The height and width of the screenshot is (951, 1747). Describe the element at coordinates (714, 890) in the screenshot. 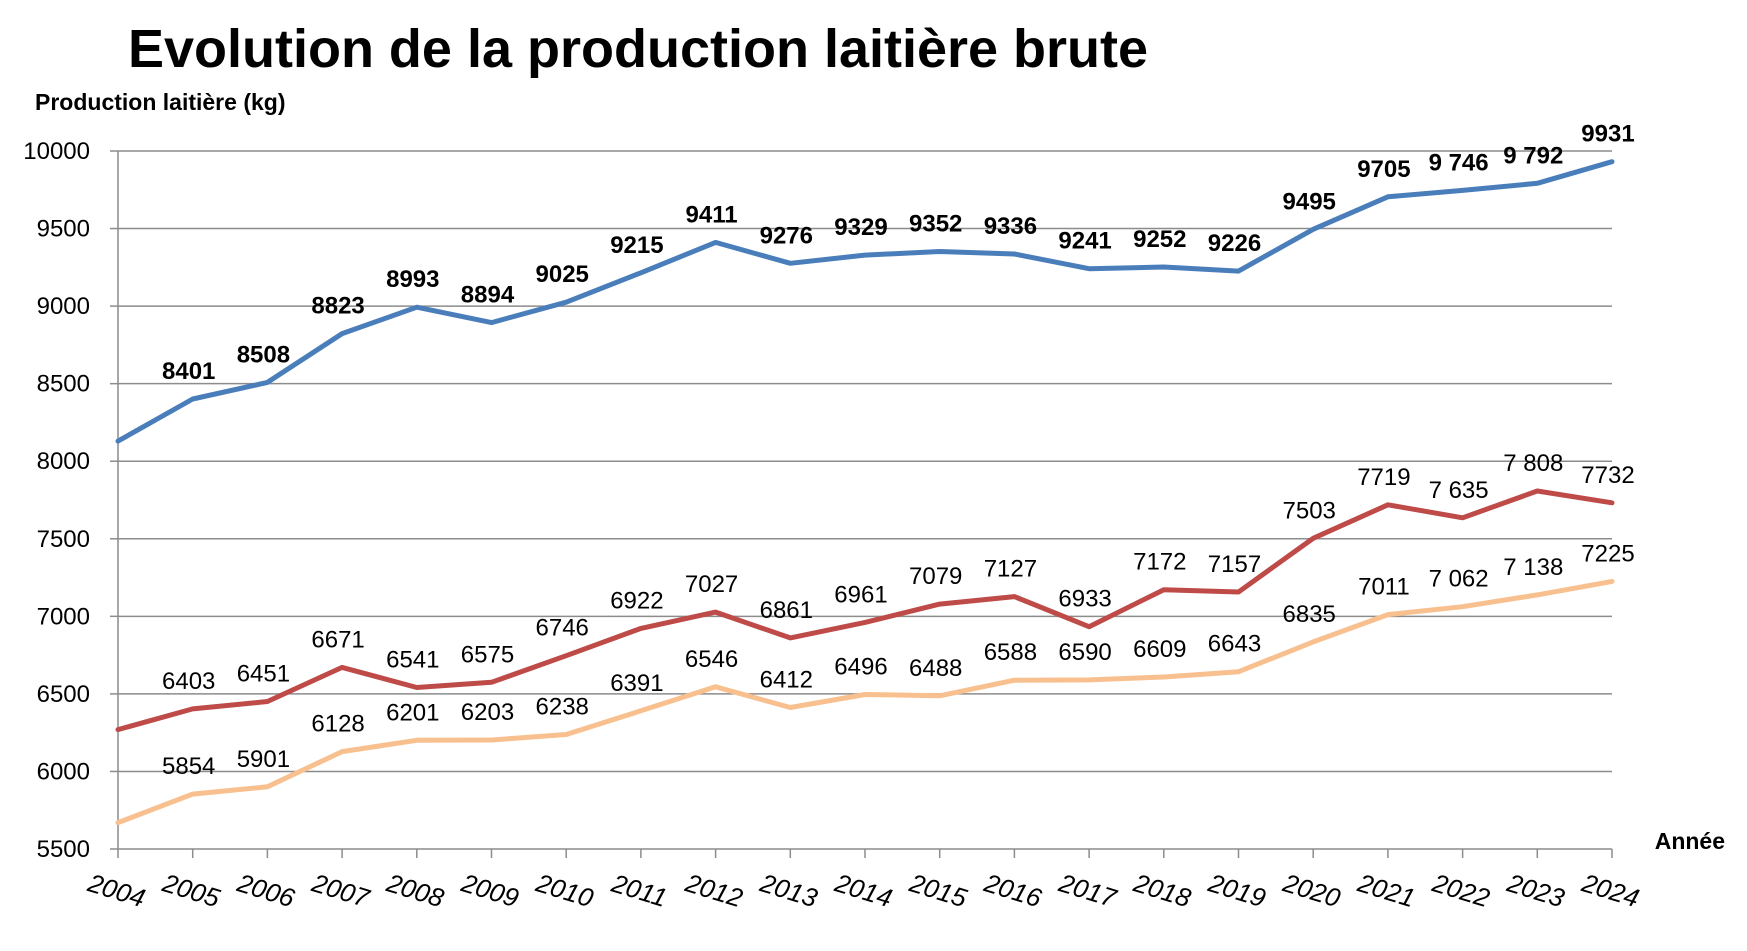

I see `x-tick-label: 2012` at that location.